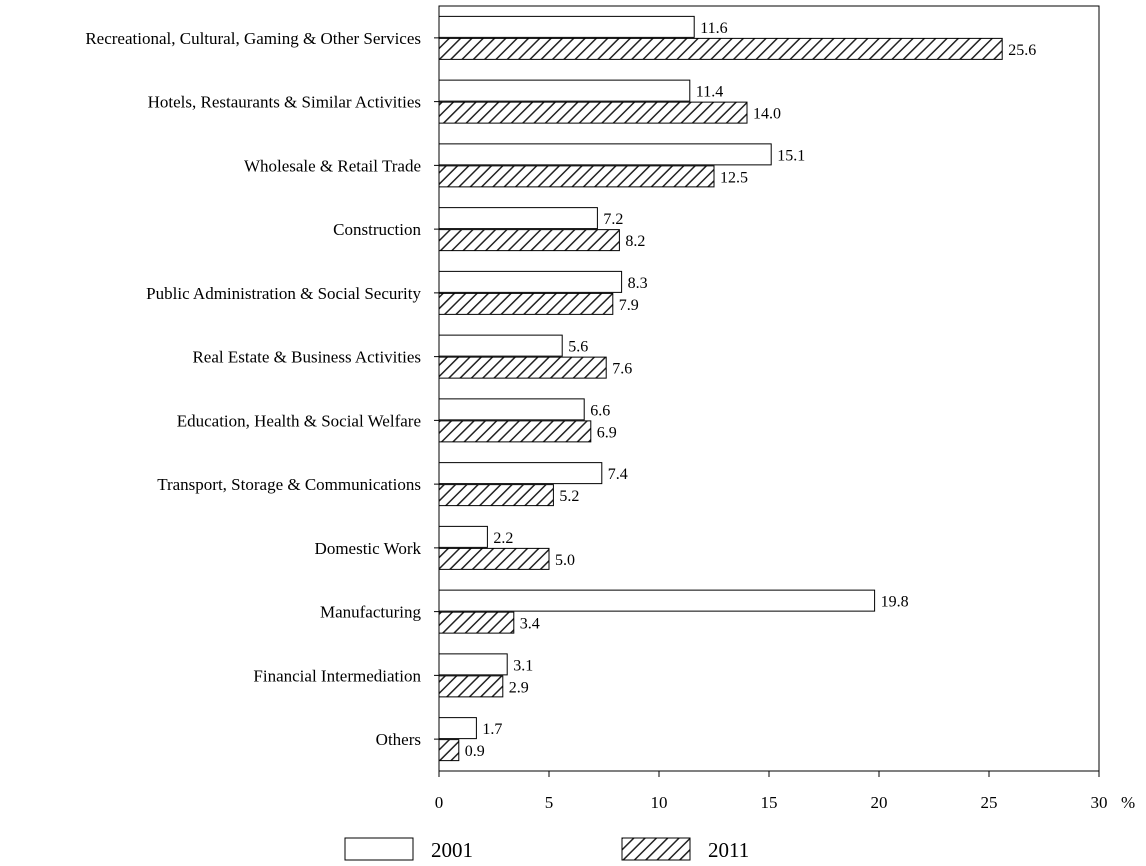  I want to click on value-label-2001-others: 1.7, so click(492, 729).